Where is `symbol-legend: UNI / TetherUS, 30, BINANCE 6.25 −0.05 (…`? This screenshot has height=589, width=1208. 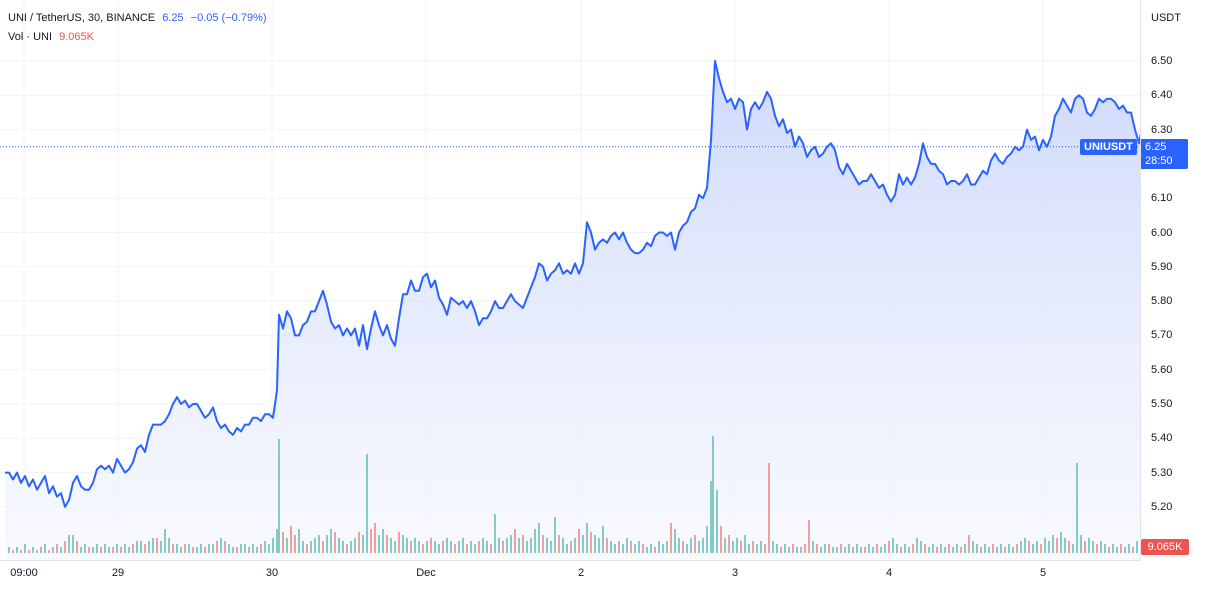
symbol-legend: UNI / TetherUS, 30, BINANCE 6.25 −0.05 (… is located at coordinates (139, 18).